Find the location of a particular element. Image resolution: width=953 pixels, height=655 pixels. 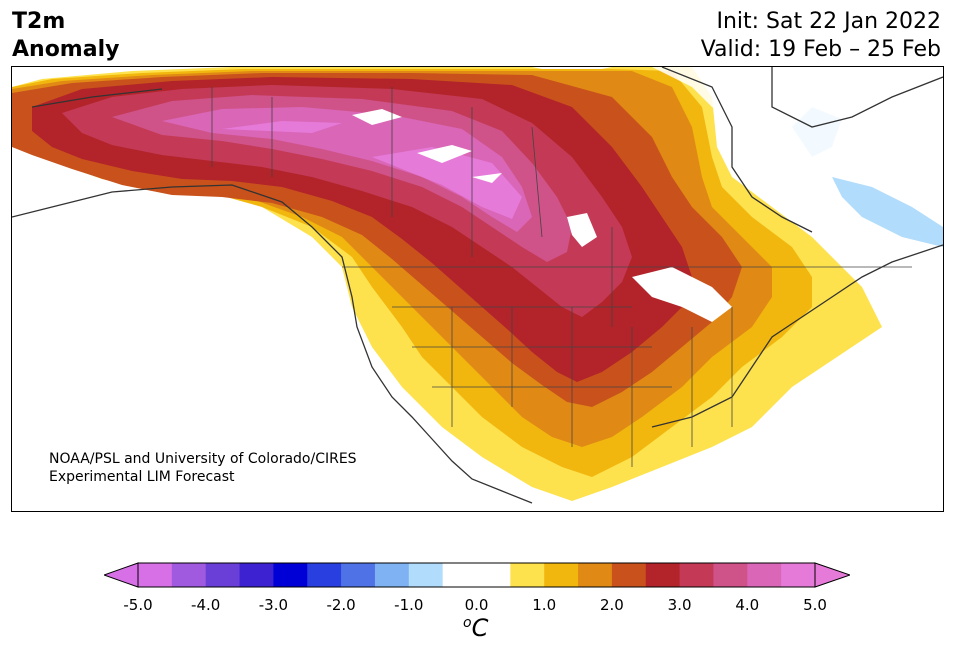

map-title: T2m Anomaly is located at coordinates (65, 36).